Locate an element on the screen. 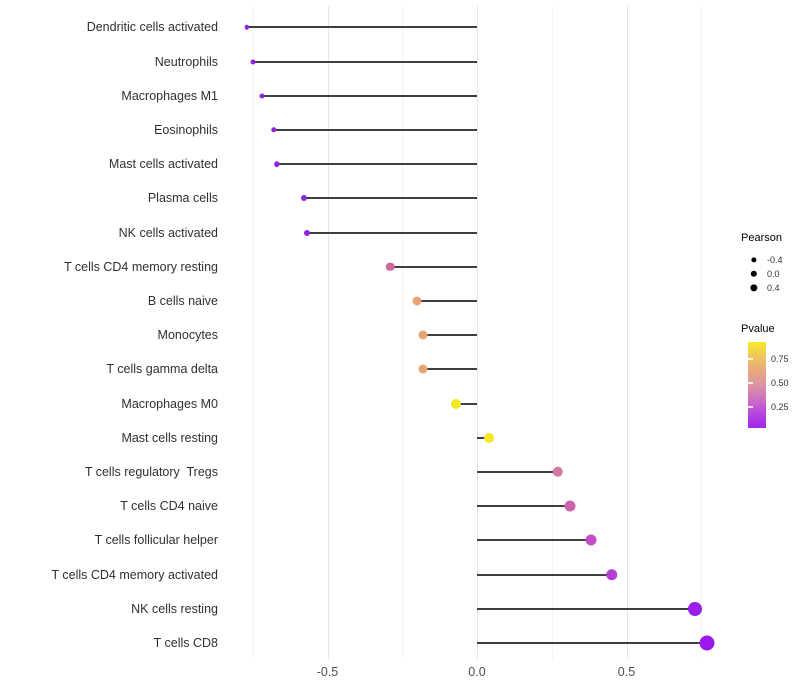 The image size is (800, 700). category-label: Plasma cells is located at coordinates (182, 198).